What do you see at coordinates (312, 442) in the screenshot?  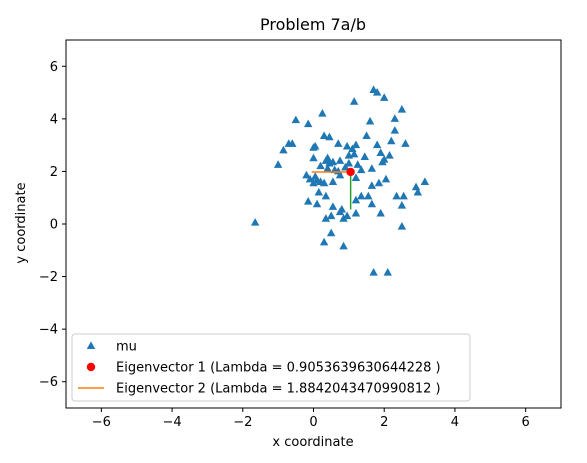 I see `x-axis-label: x coordinate` at bounding box center [312, 442].